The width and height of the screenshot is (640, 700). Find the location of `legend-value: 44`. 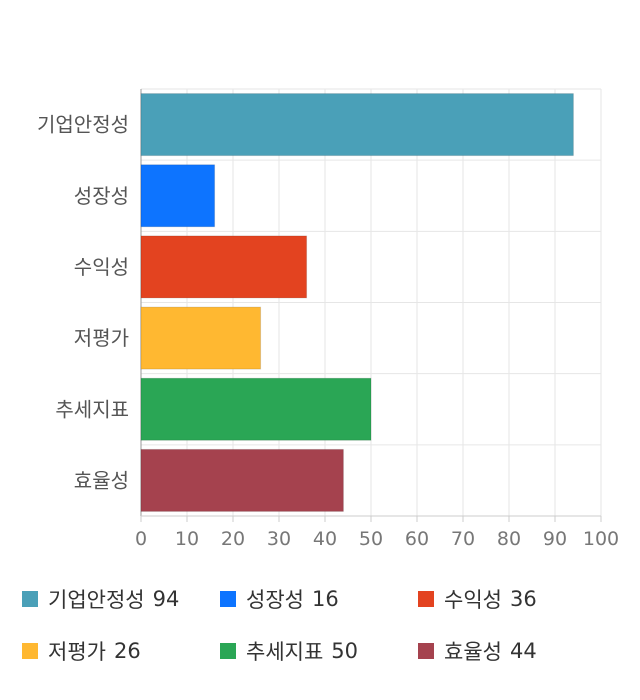

legend-value: 44 is located at coordinates (523, 651).